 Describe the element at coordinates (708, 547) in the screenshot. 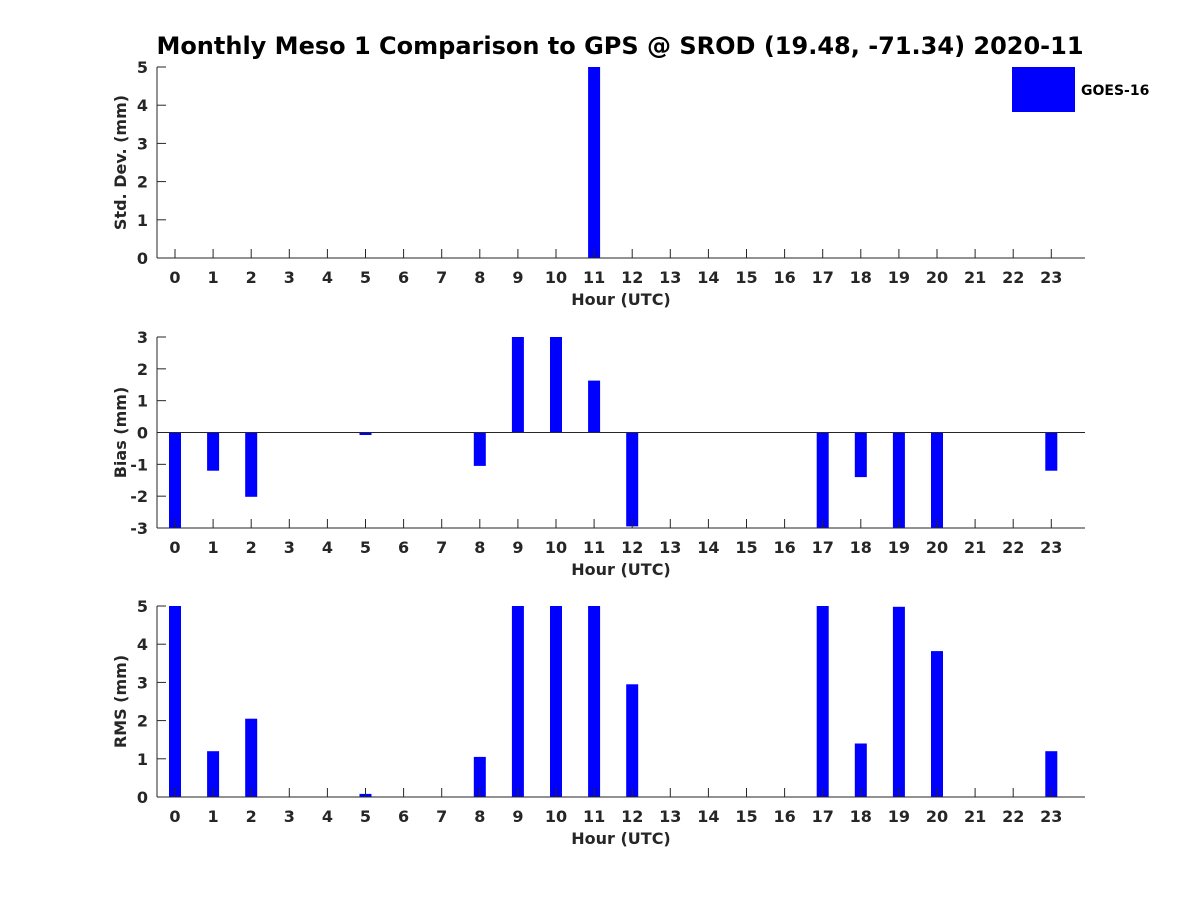

I see `bias-x-tick-label: 14` at that location.